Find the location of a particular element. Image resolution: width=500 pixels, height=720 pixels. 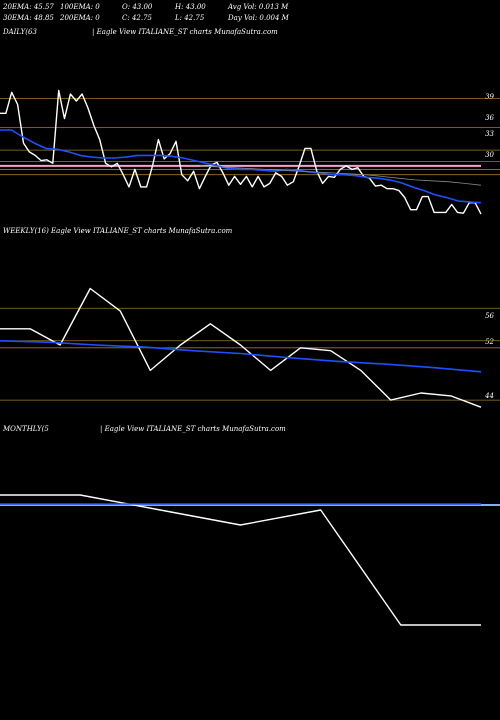

high-readout: H: 43.00 is located at coordinates (190, 7).